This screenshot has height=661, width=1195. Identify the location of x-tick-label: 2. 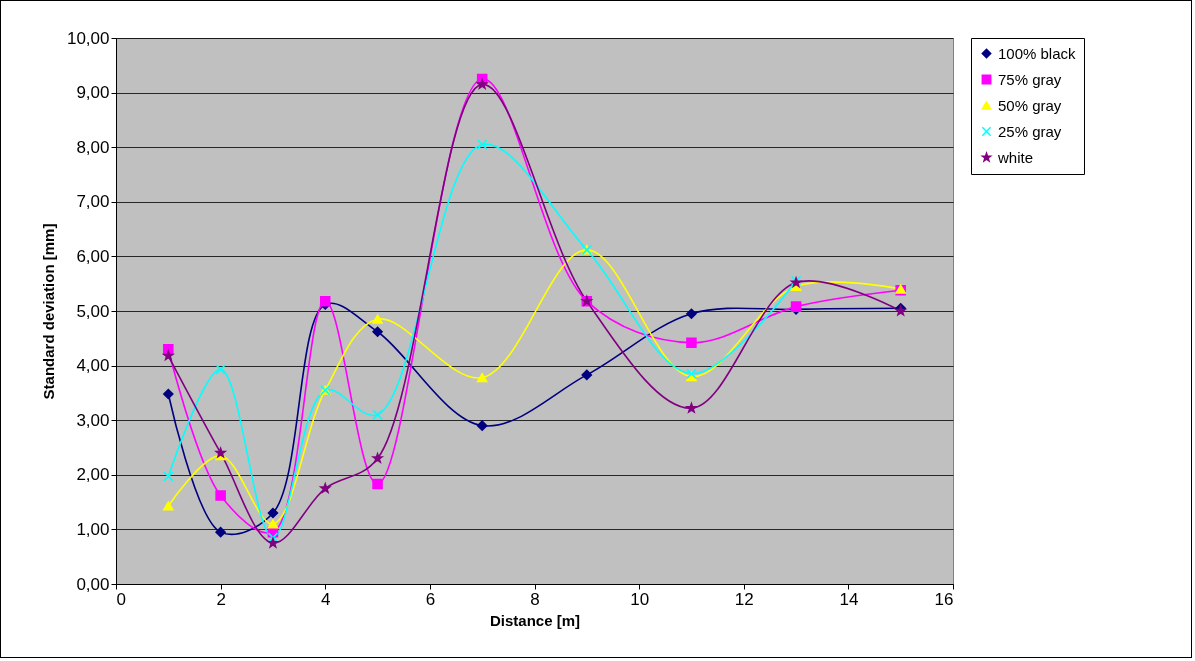
(221, 599).